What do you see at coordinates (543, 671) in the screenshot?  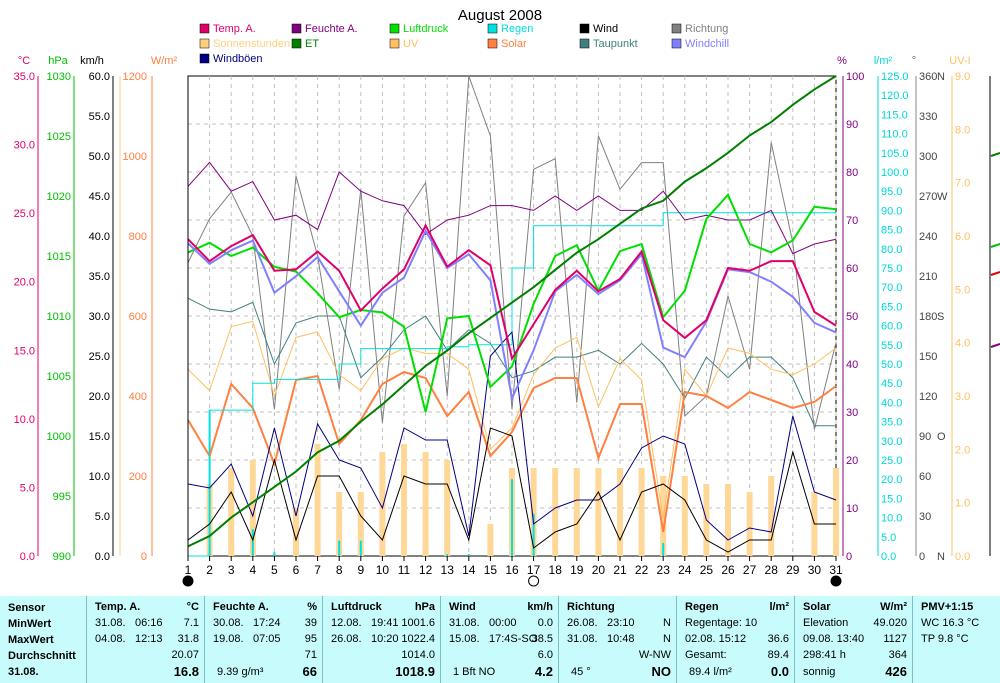 I see `wind-current-value: 4.2` at bounding box center [543, 671].